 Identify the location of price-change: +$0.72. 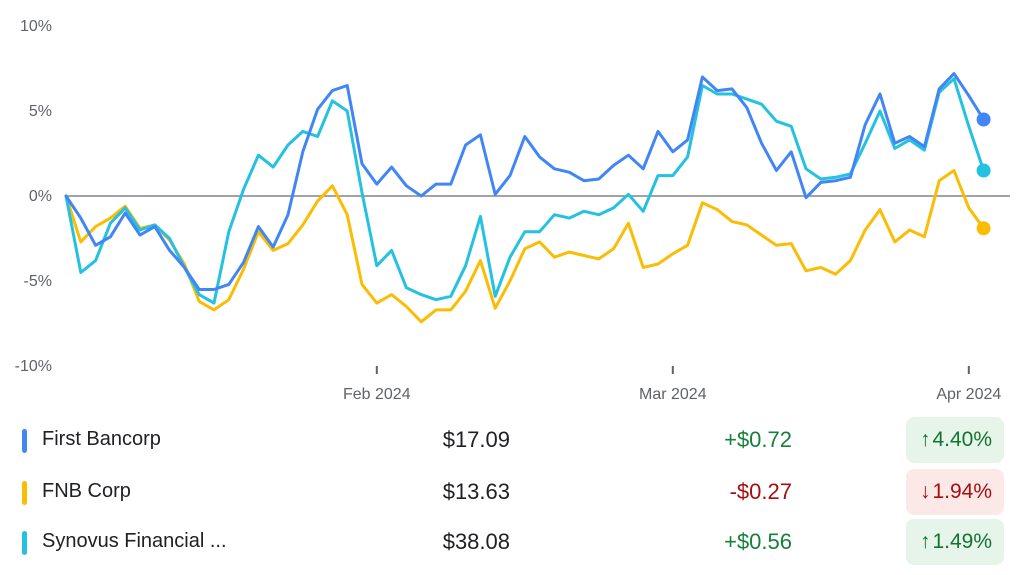
(758, 439).